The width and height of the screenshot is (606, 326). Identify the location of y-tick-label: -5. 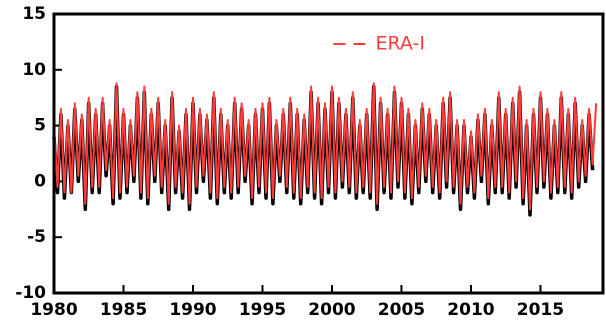
(36, 237).